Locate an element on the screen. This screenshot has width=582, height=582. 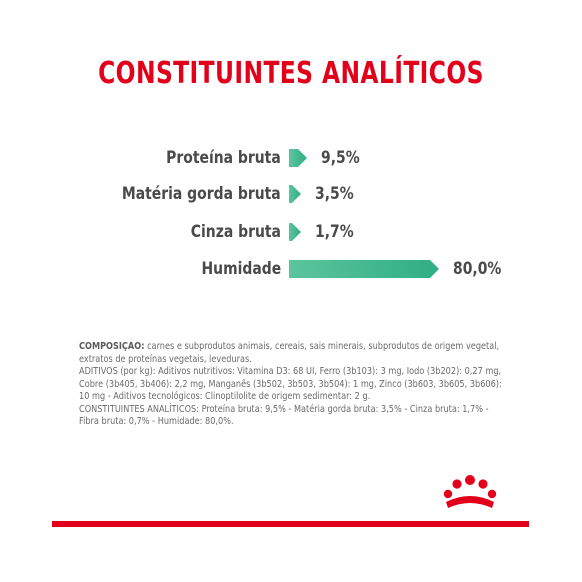
royal-canin-crown-icon is located at coordinates (470, 491).